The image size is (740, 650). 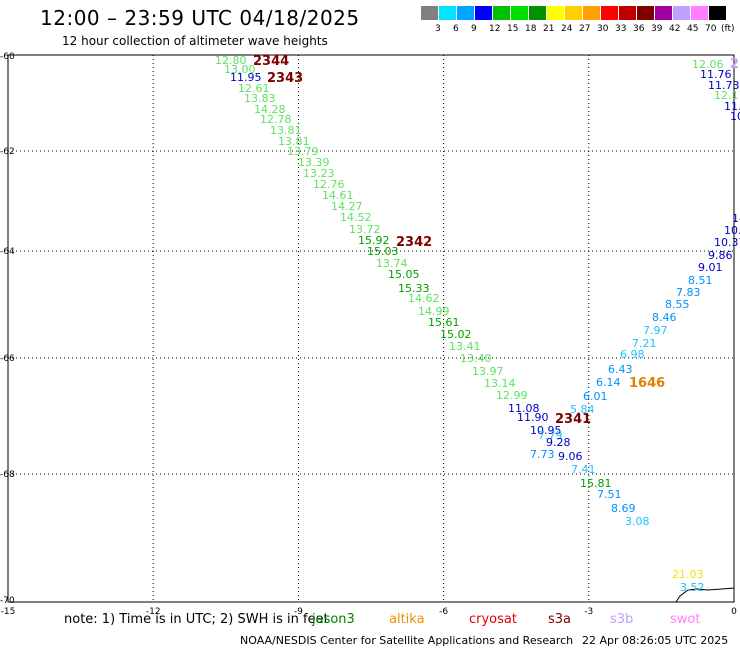 What do you see at coordinates (657, 29) in the screenshot?
I see `color-scale-label: 39` at bounding box center [657, 29].